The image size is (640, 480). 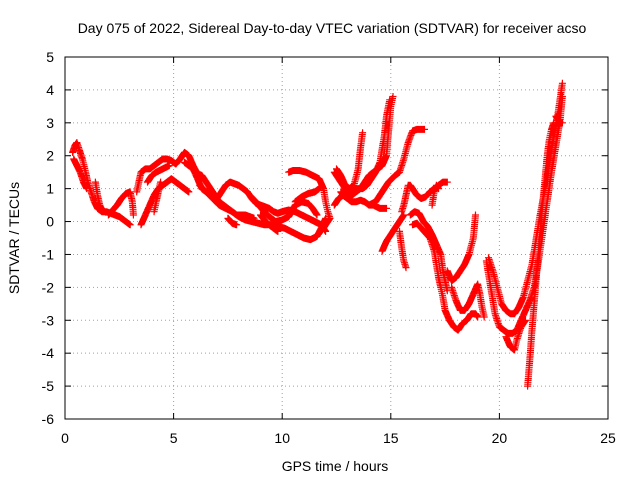 I want to click on y-tick-label: -4, so click(x=48, y=353).